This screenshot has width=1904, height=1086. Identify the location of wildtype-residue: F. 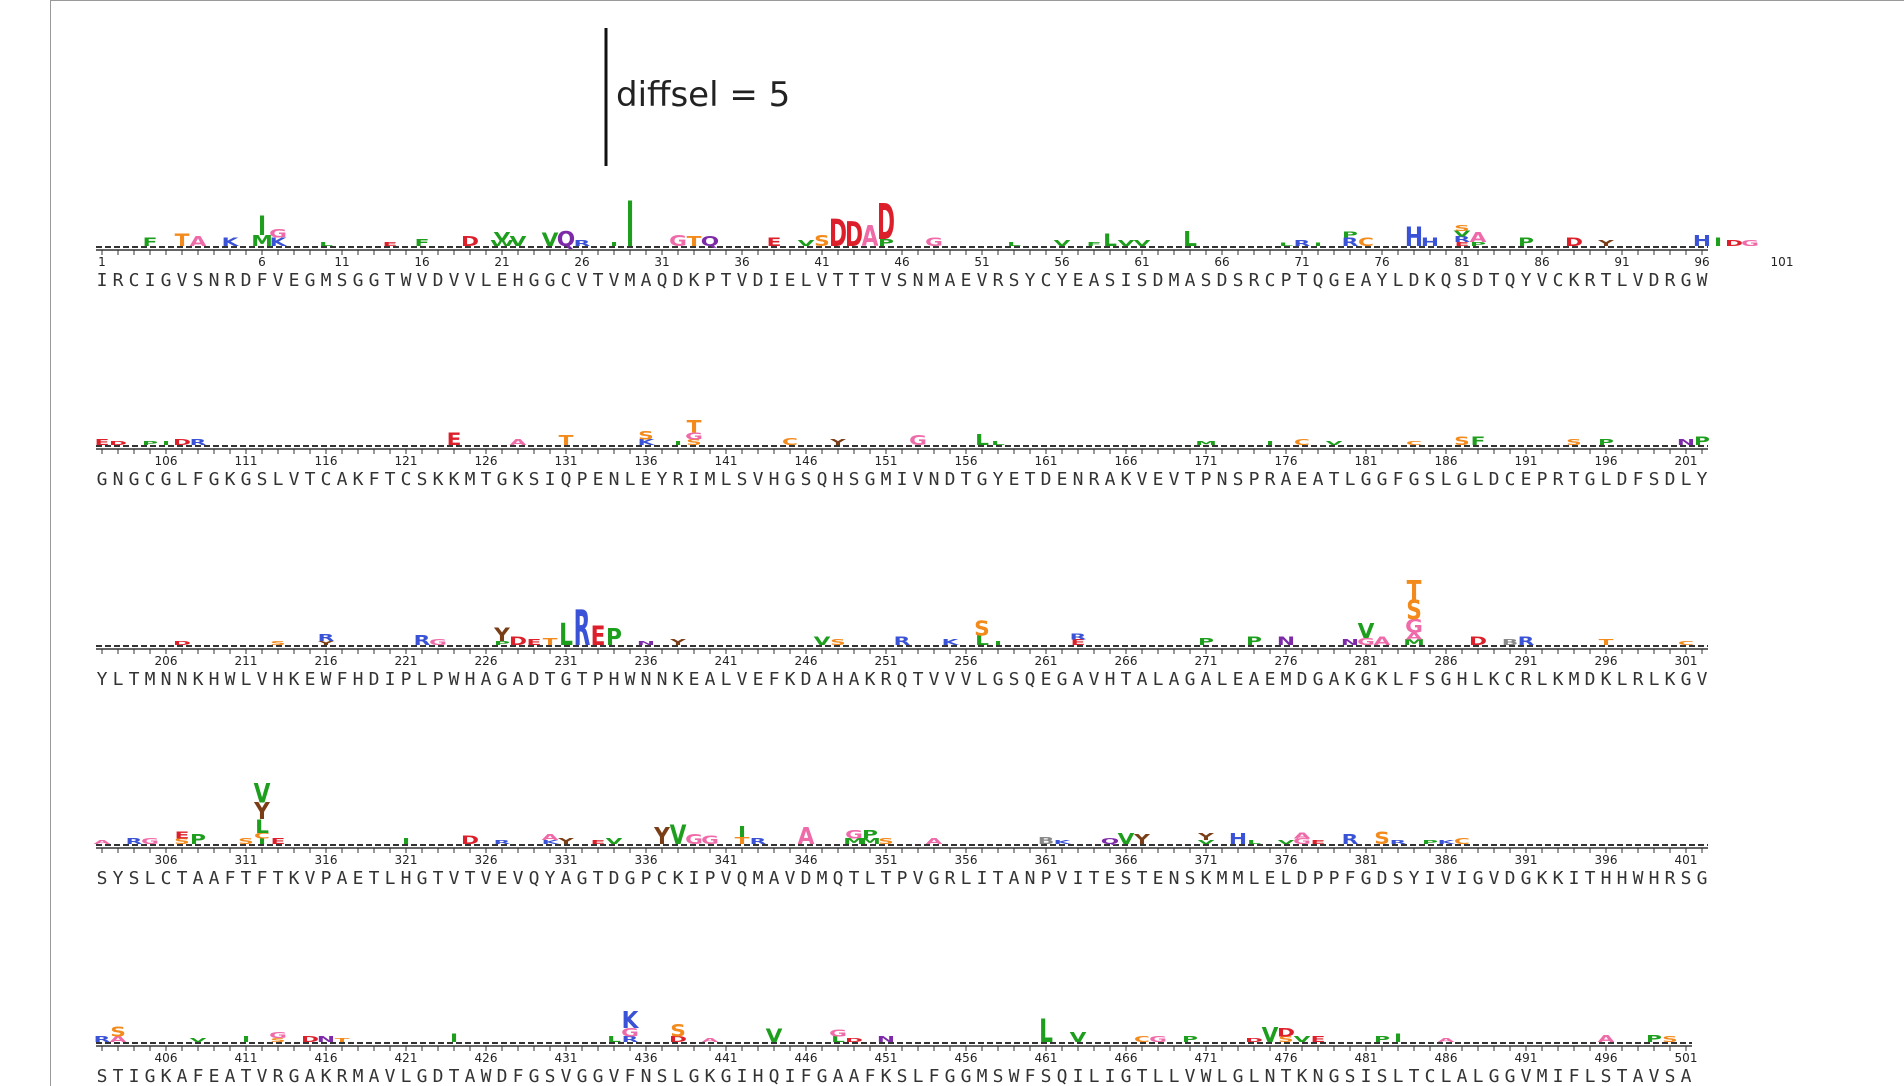
(1350, 878).